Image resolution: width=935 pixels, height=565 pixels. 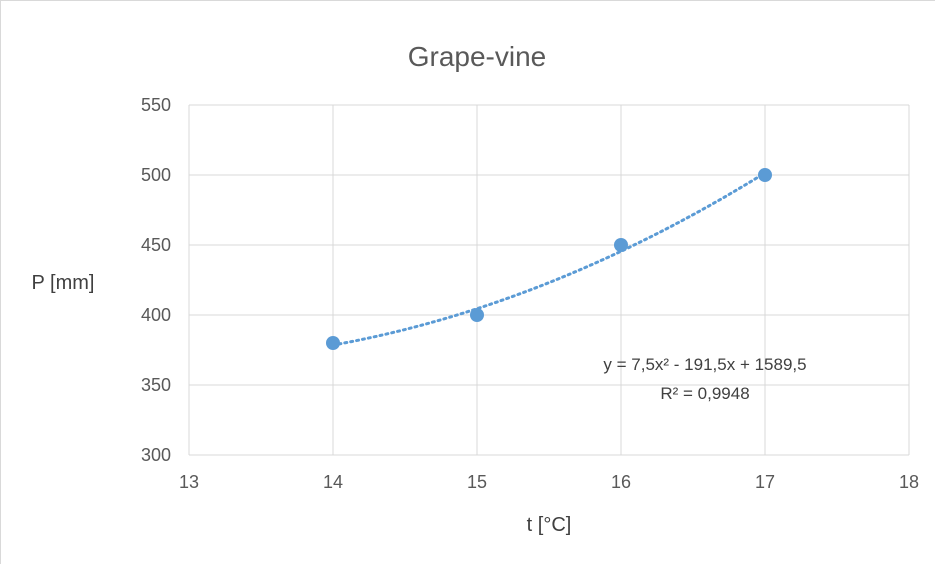 What do you see at coordinates (909, 482) in the screenshot?
I see `x-tick-label: 18` at bounding box center [909, 482].